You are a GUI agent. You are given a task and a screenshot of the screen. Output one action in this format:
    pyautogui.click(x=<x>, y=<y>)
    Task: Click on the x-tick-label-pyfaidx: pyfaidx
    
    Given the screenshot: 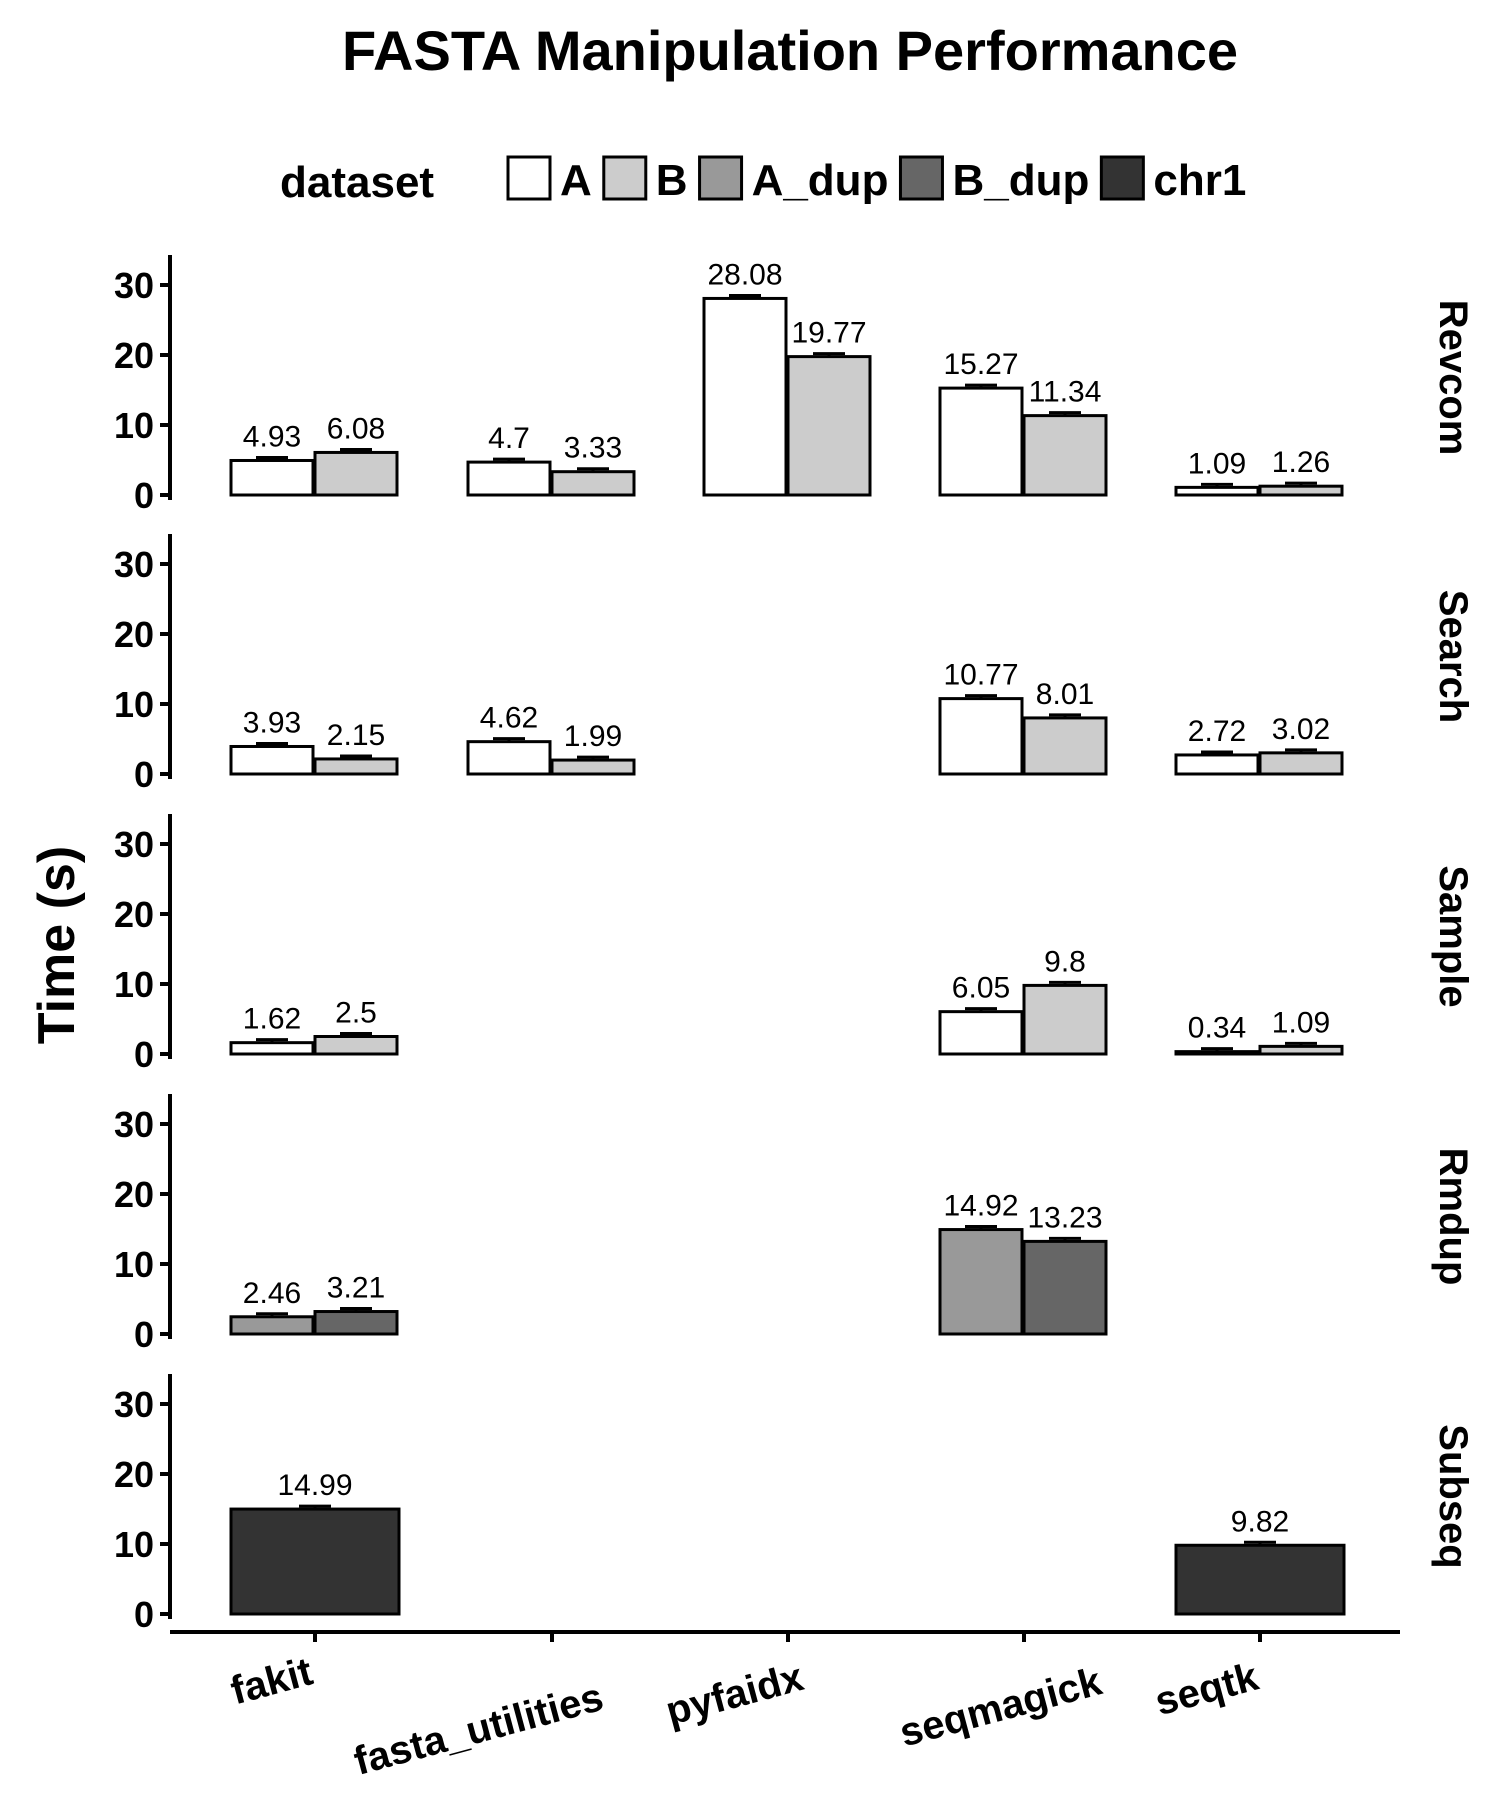 What is the action you would take?
    pyautogui.click(x=734, y=1694)
    